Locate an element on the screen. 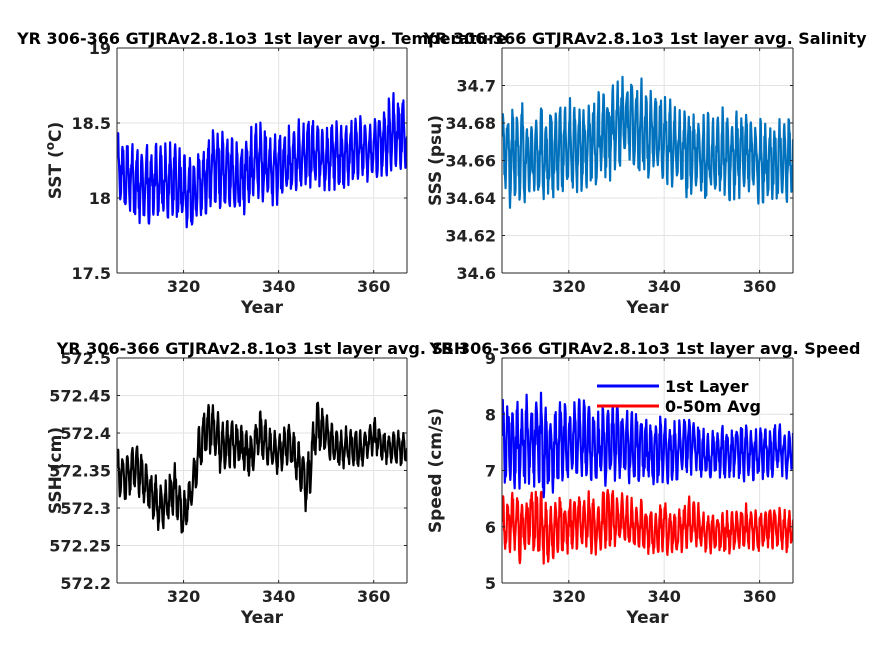 This screenshot has height=656, width=875. y-tick-label: 5 is located at coordinates (490, 583).